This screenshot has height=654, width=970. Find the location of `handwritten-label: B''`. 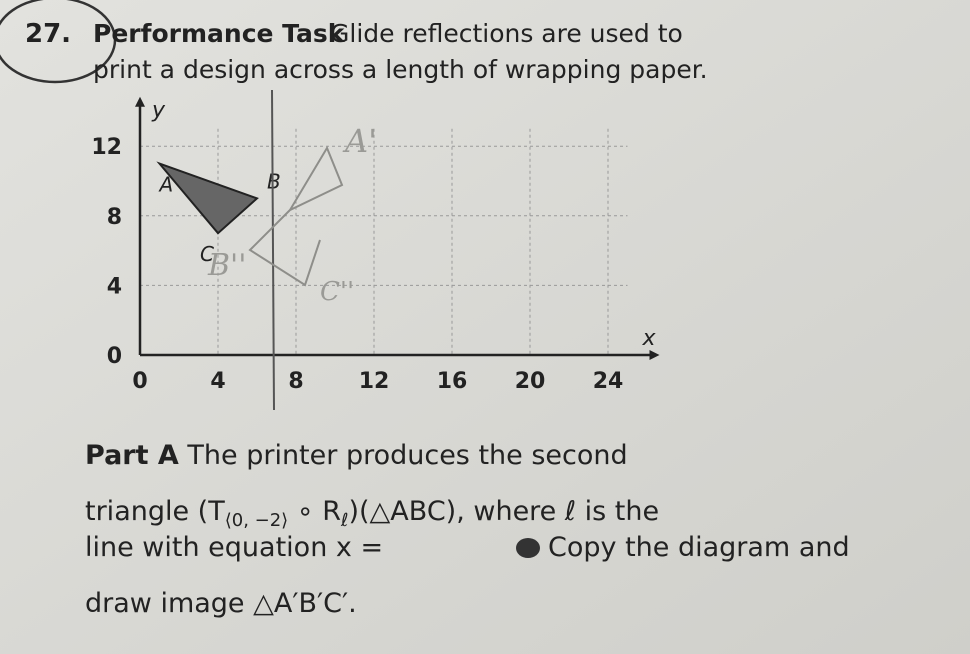

handwritten-label: B'' is located at coordinates (227, 265).